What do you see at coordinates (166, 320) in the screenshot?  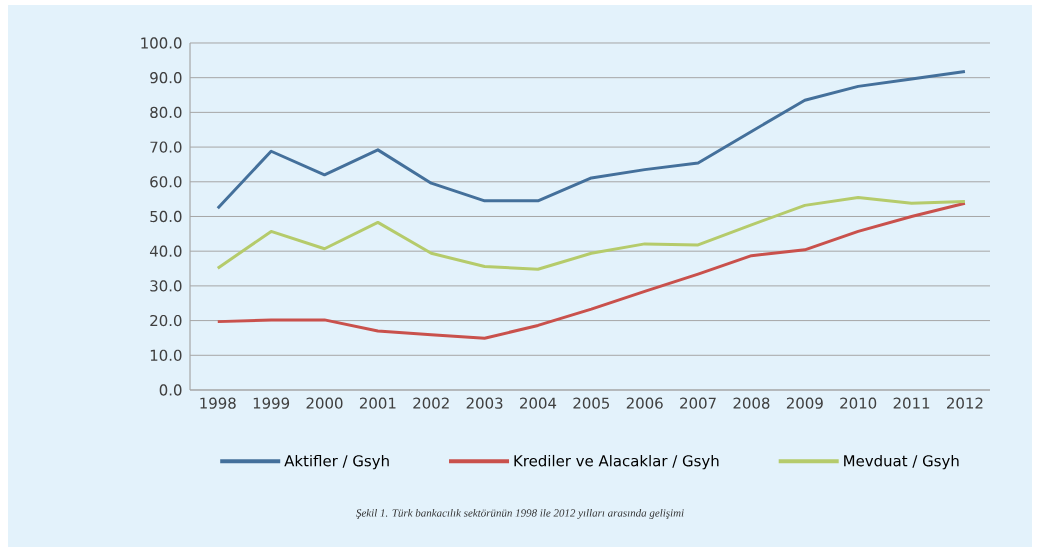 I see `y-tick-label: 20.0` at bounding box center [166, 320].